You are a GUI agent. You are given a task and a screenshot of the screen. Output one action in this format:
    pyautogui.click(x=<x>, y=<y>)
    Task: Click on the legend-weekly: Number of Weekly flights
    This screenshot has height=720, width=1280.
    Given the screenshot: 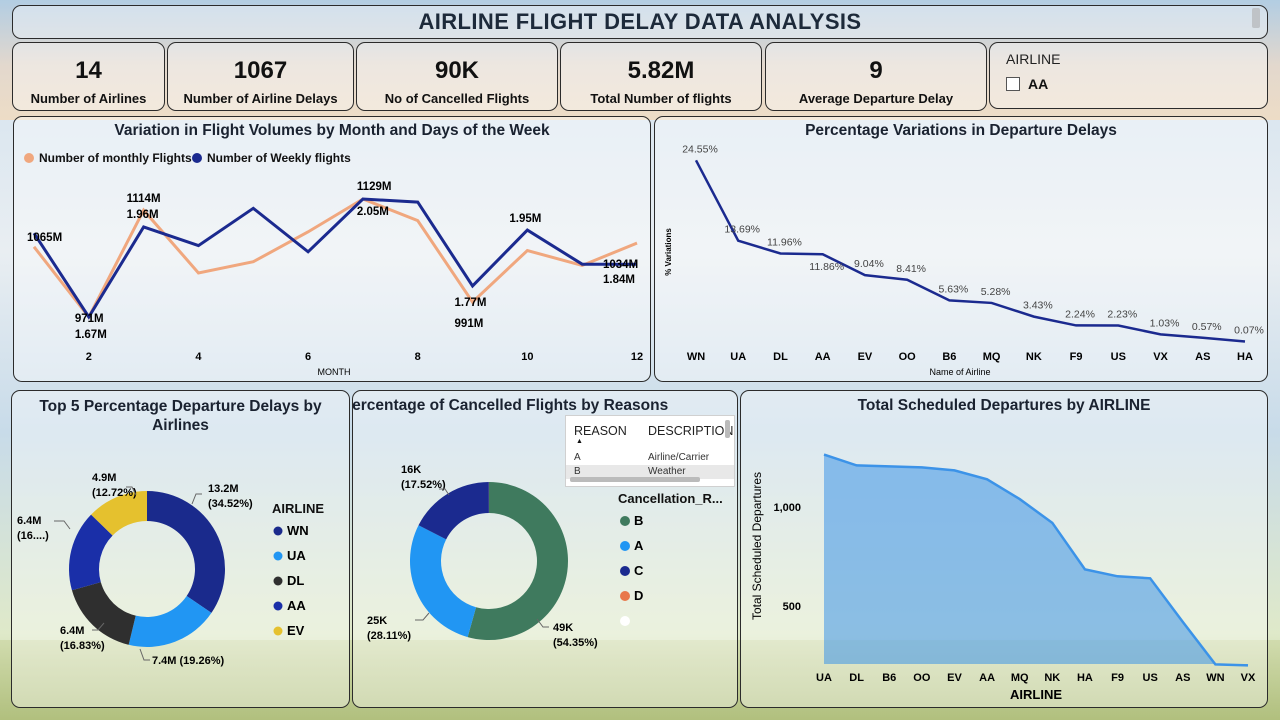 What is the action you would take?
    pyautogui.click(x=271, y=158)
    